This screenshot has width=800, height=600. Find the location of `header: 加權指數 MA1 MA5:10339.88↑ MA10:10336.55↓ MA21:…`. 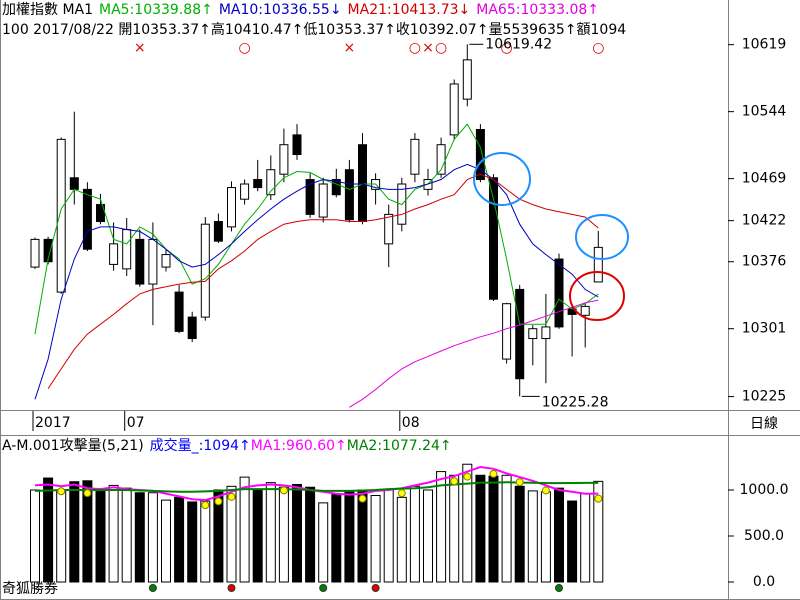

header: 加權指數 MA1 MA5:10339.88↑ MA10:10336.55↓ MA21:… is located at coordinates (314, 20).